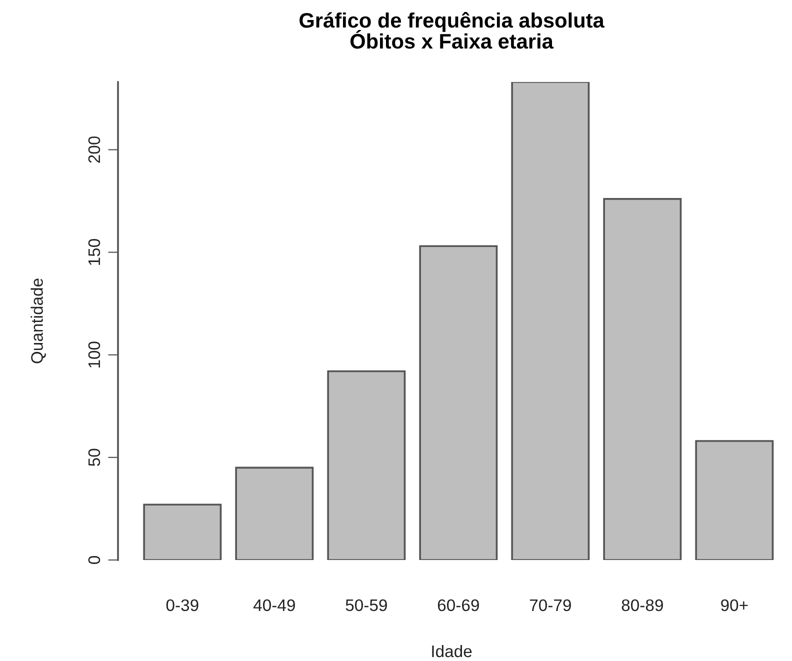 This screenshot has width=792, height=661. I want to click on chart-title: Gráfico de frequência absoluta Óbitos x Faixa etaria, so click(452, 30).